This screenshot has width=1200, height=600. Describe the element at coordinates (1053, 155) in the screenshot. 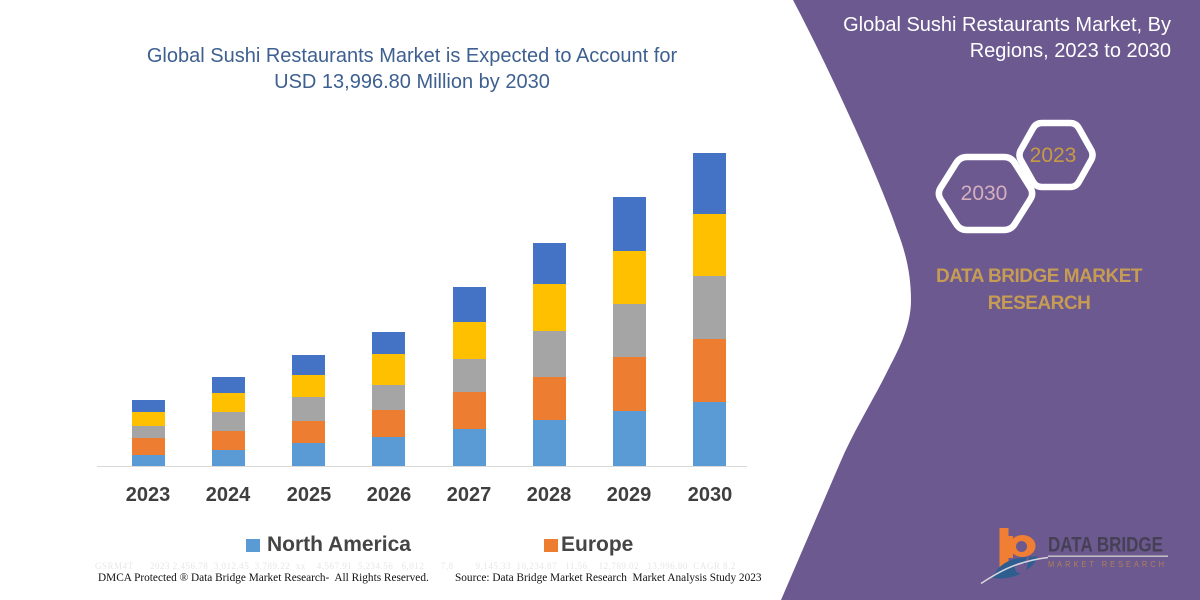

I see `svg-text: 2023` at that location.